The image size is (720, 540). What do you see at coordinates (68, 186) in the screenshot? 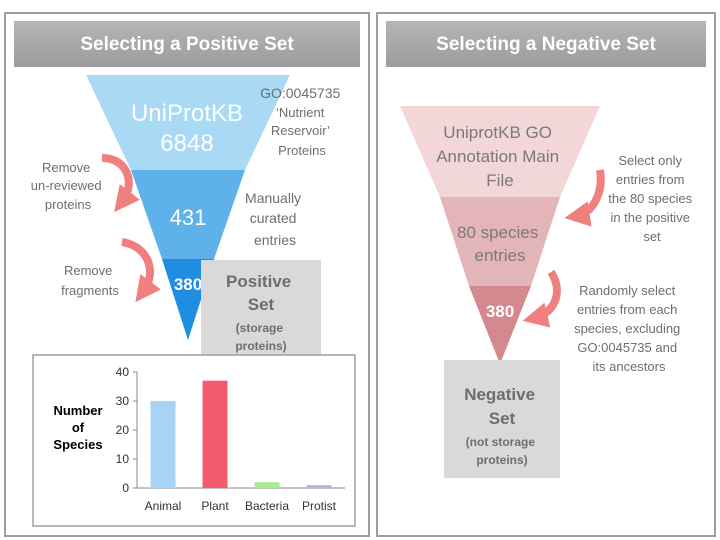
I see `remove-unreviewed-annotation: Remove un-reviewed proteins` at bounding box center [68, 186].